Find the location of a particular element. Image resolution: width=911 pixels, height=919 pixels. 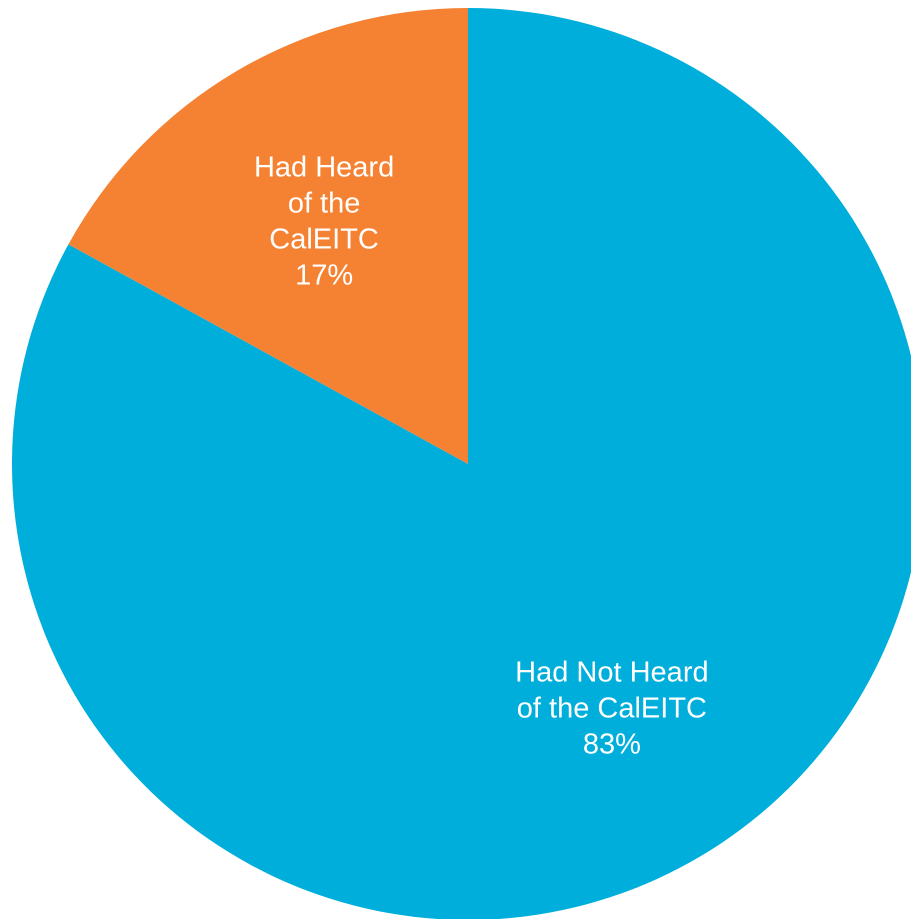

pie-slice-label-line: CalEITC is located at coordinates (324, 240).